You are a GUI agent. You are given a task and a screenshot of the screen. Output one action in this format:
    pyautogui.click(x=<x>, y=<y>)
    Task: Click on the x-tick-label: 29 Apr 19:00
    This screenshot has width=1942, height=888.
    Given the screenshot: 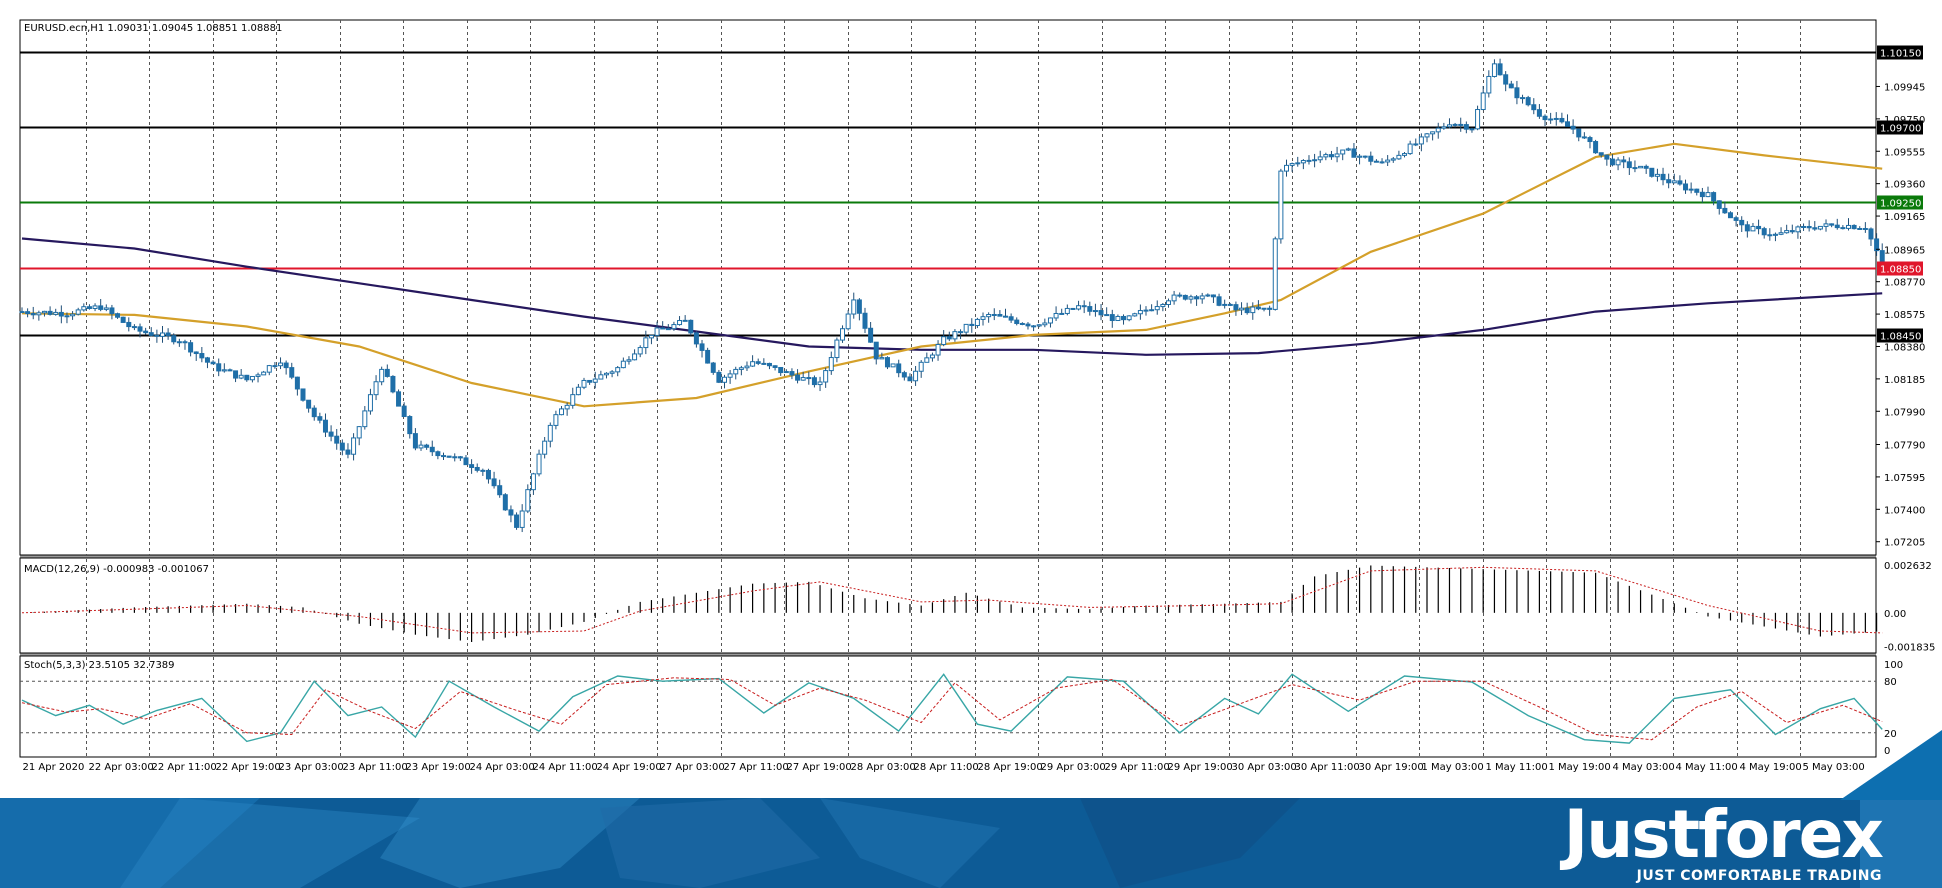 What is the action you would take?
    pyautogui.click(x=1200, y=767)
    